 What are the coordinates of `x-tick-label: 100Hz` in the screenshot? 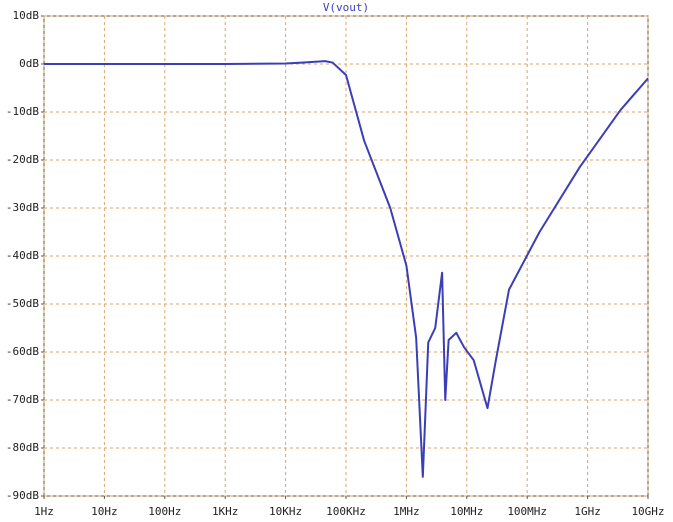 It's located at (164, 511).